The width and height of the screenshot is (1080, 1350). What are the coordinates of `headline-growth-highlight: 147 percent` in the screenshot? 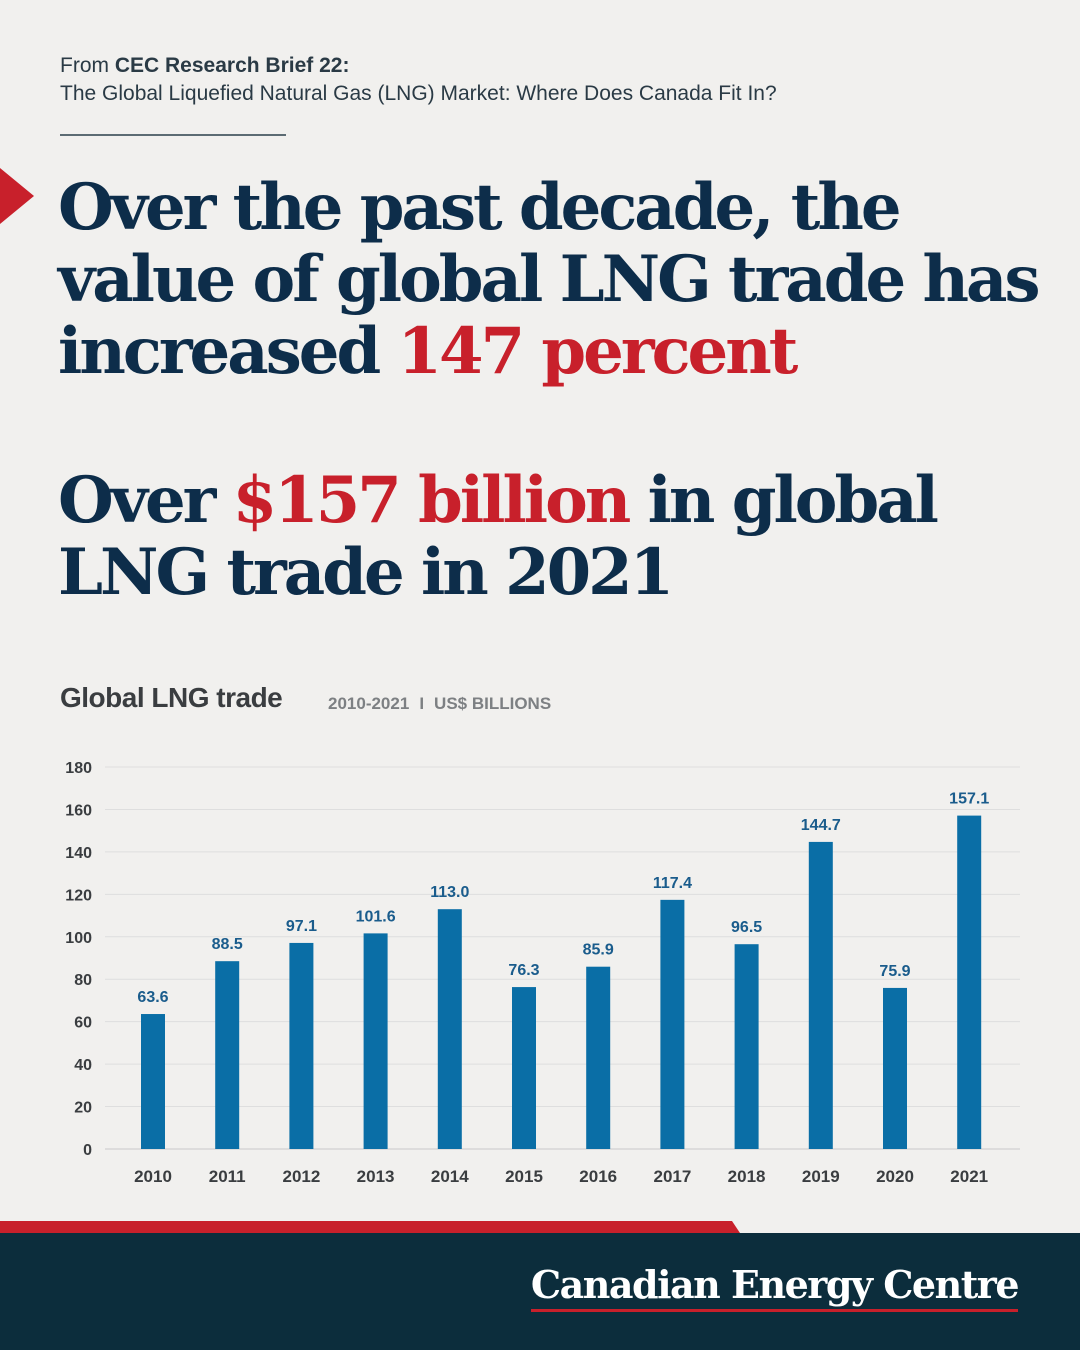 It's located at (598, 351).